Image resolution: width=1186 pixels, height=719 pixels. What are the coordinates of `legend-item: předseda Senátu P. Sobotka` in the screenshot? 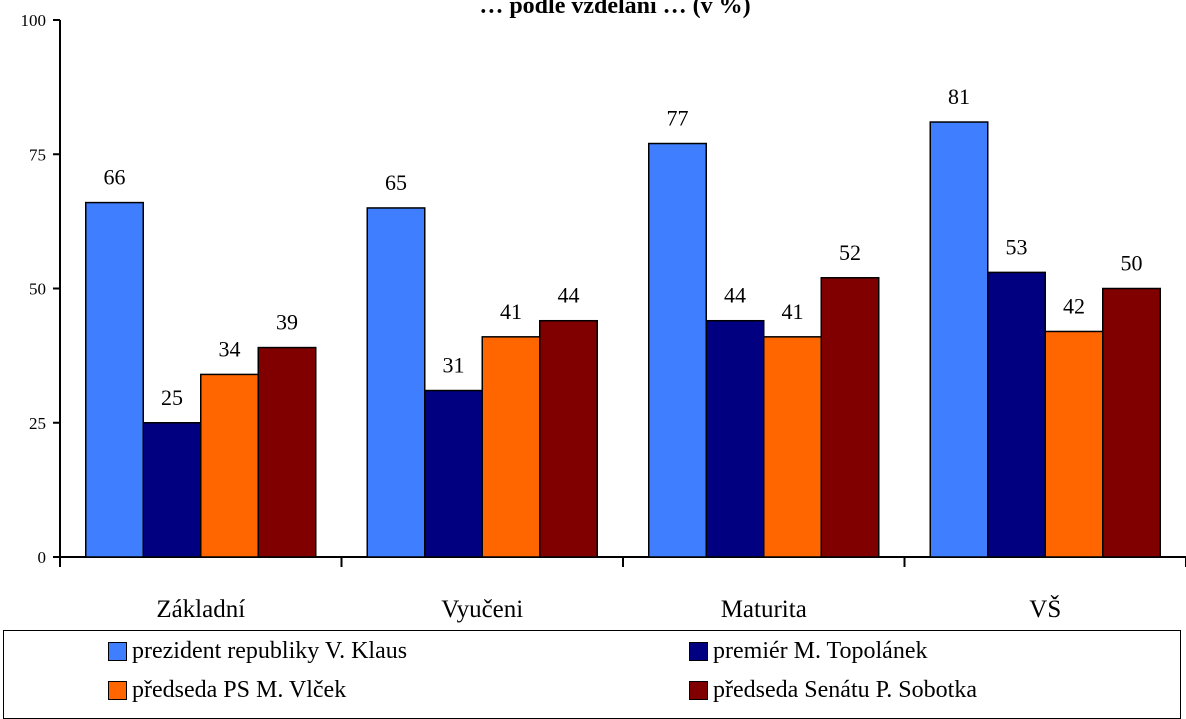 It's located at (833, 690).